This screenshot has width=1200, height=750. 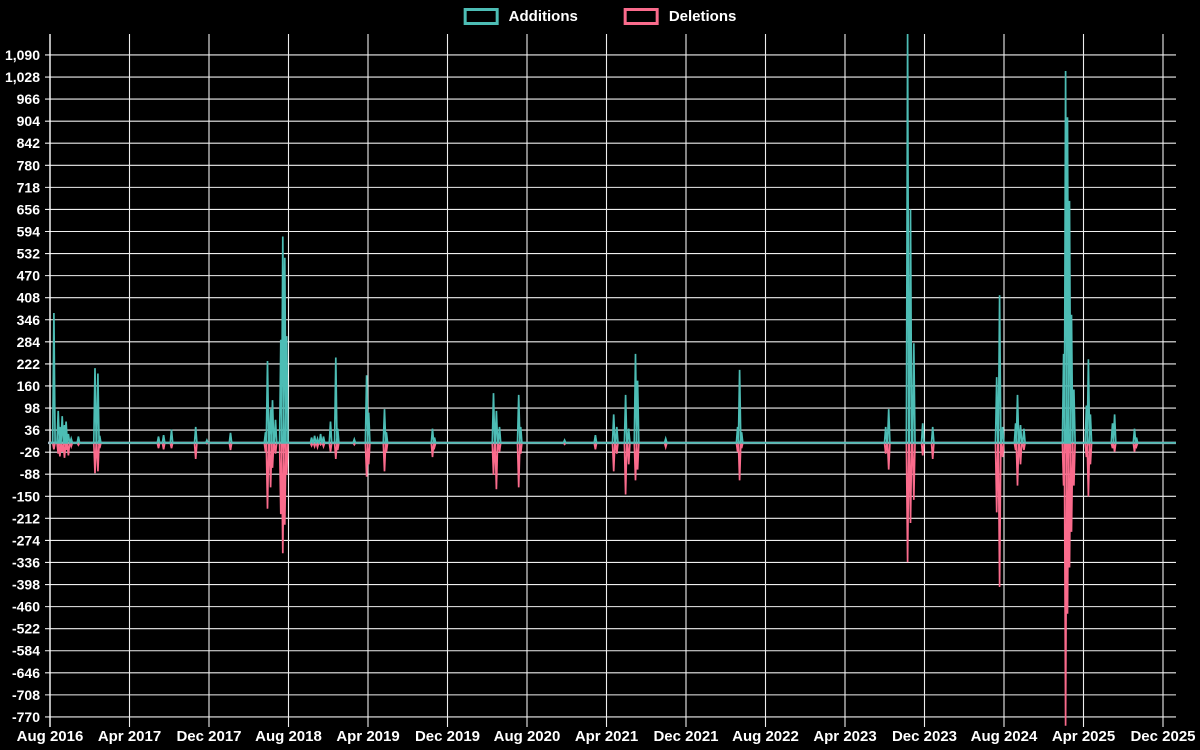 I want to click on y-tick-label: -522, so click(x=26, y=629).